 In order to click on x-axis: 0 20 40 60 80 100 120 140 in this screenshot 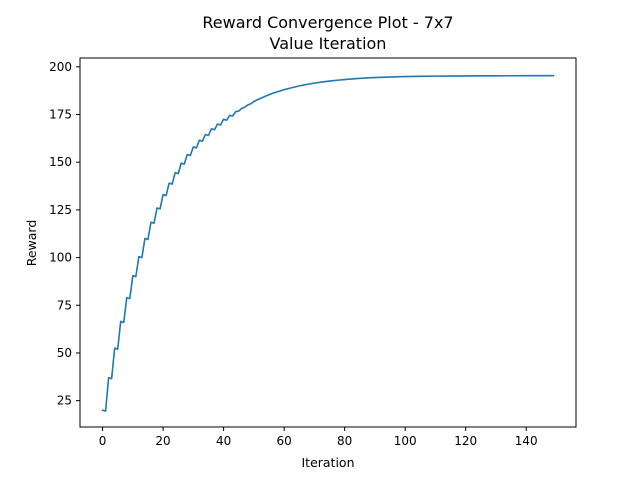, I will do `click(318, 437)`.